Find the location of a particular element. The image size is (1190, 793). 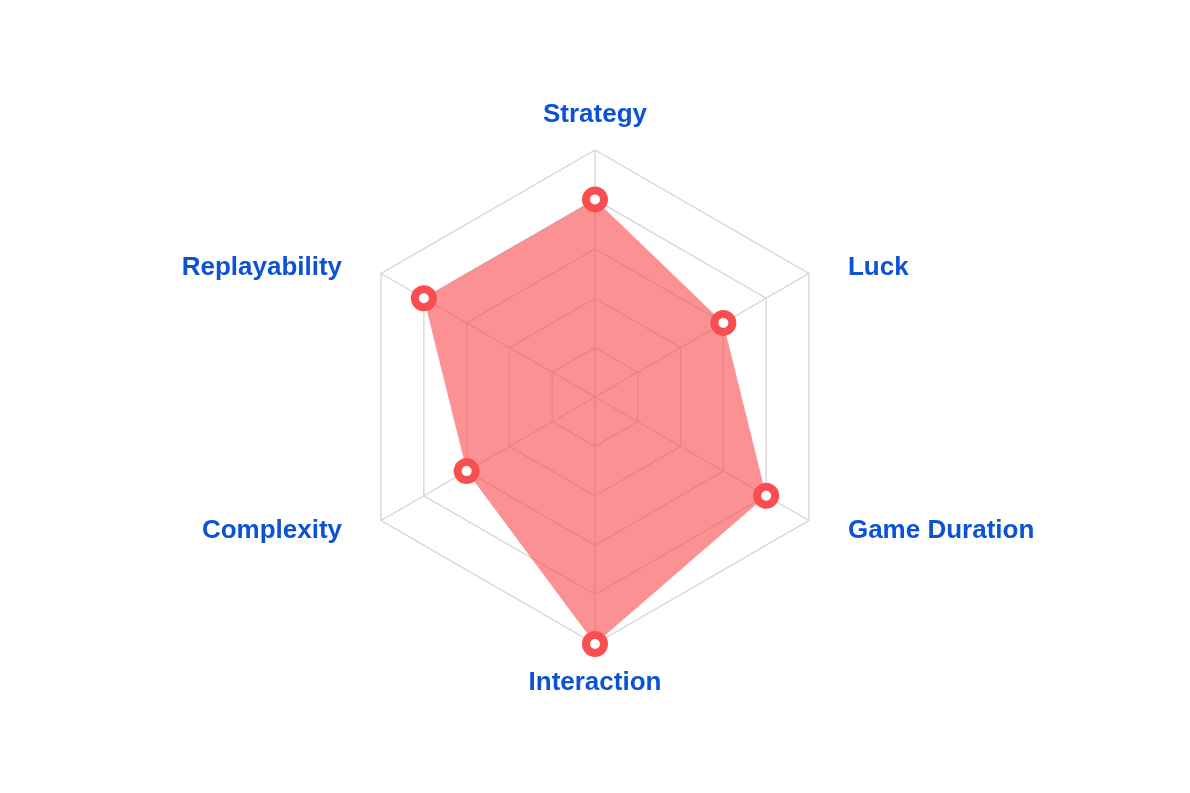

spoke-label: Interaction is located at coordinates (595, 681).